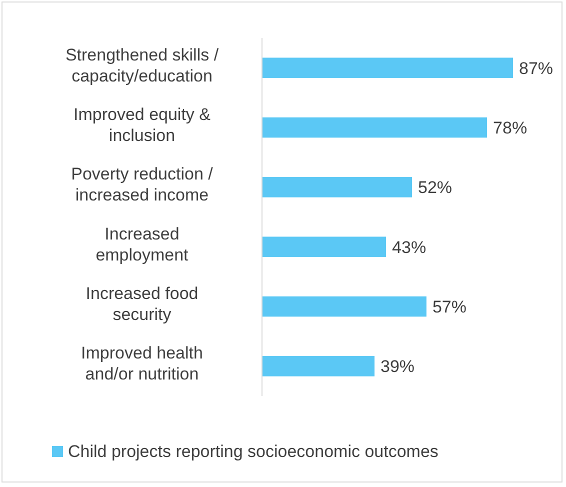  I want to click on y-tick-label: Increased food security, so click(142, 304).